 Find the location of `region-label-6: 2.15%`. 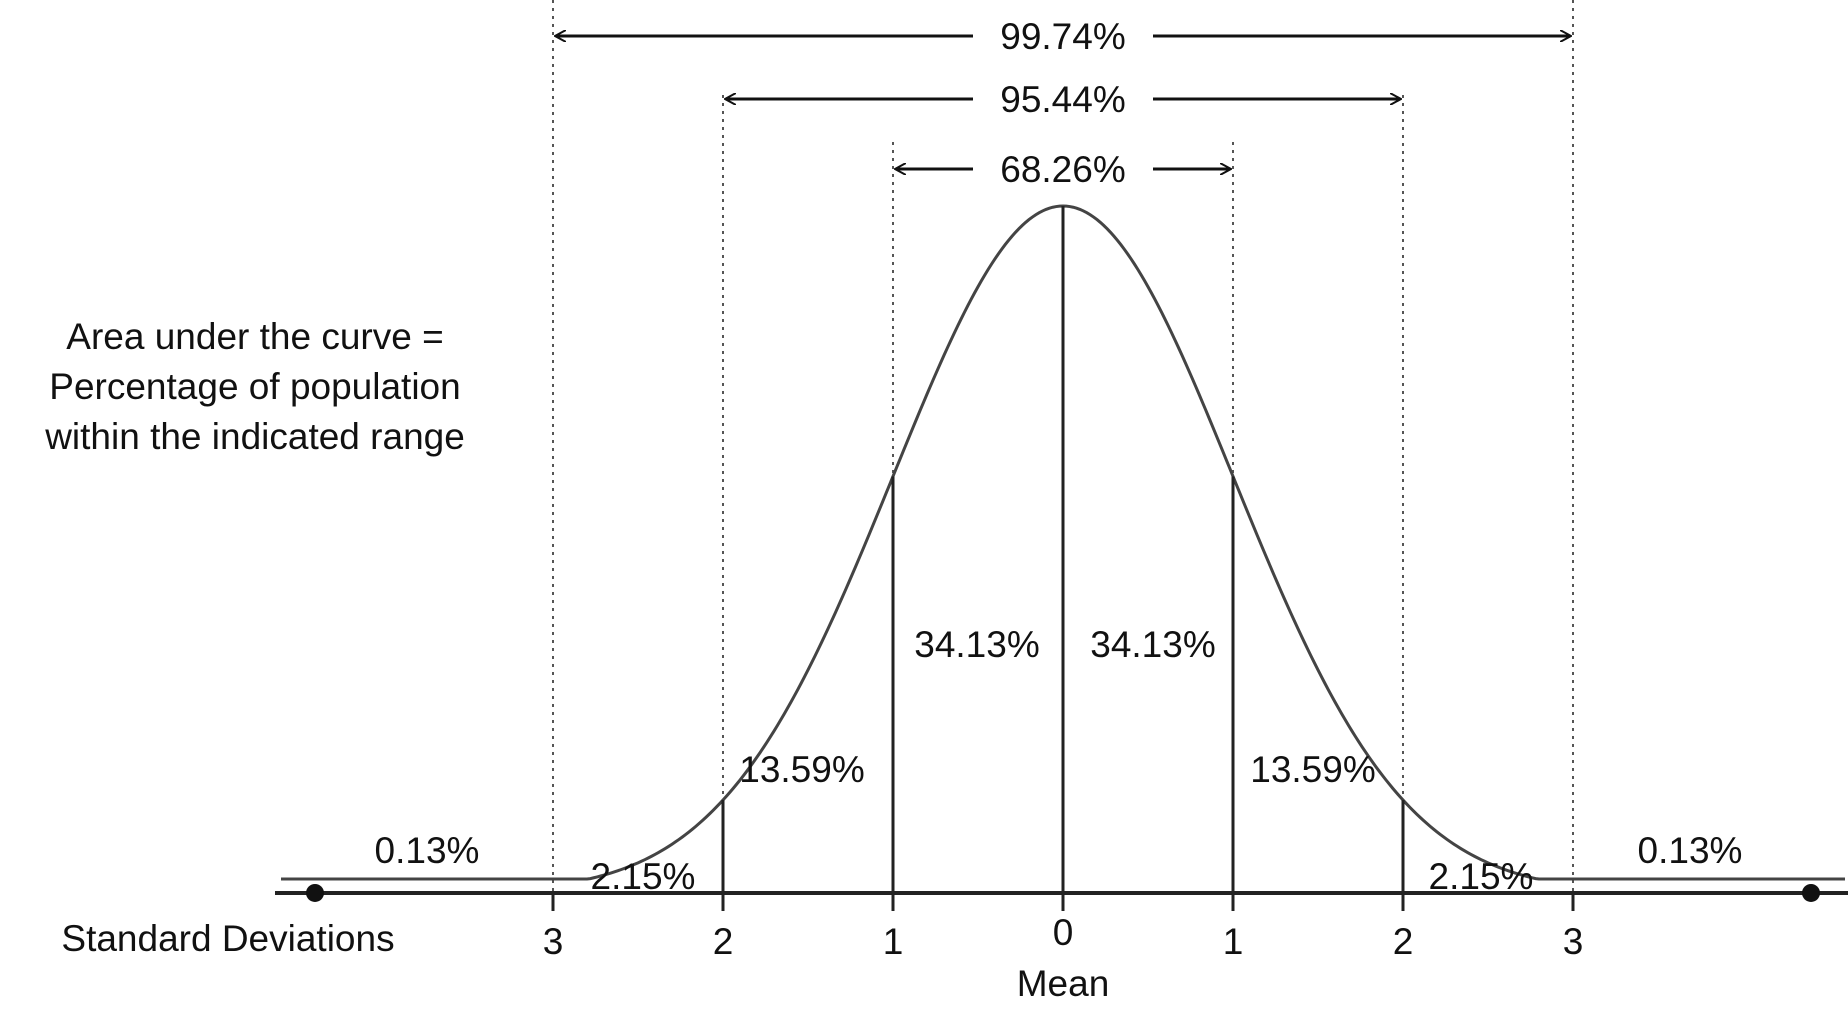

region-label-6: 2.15% is located at coordinates (1481, 876).